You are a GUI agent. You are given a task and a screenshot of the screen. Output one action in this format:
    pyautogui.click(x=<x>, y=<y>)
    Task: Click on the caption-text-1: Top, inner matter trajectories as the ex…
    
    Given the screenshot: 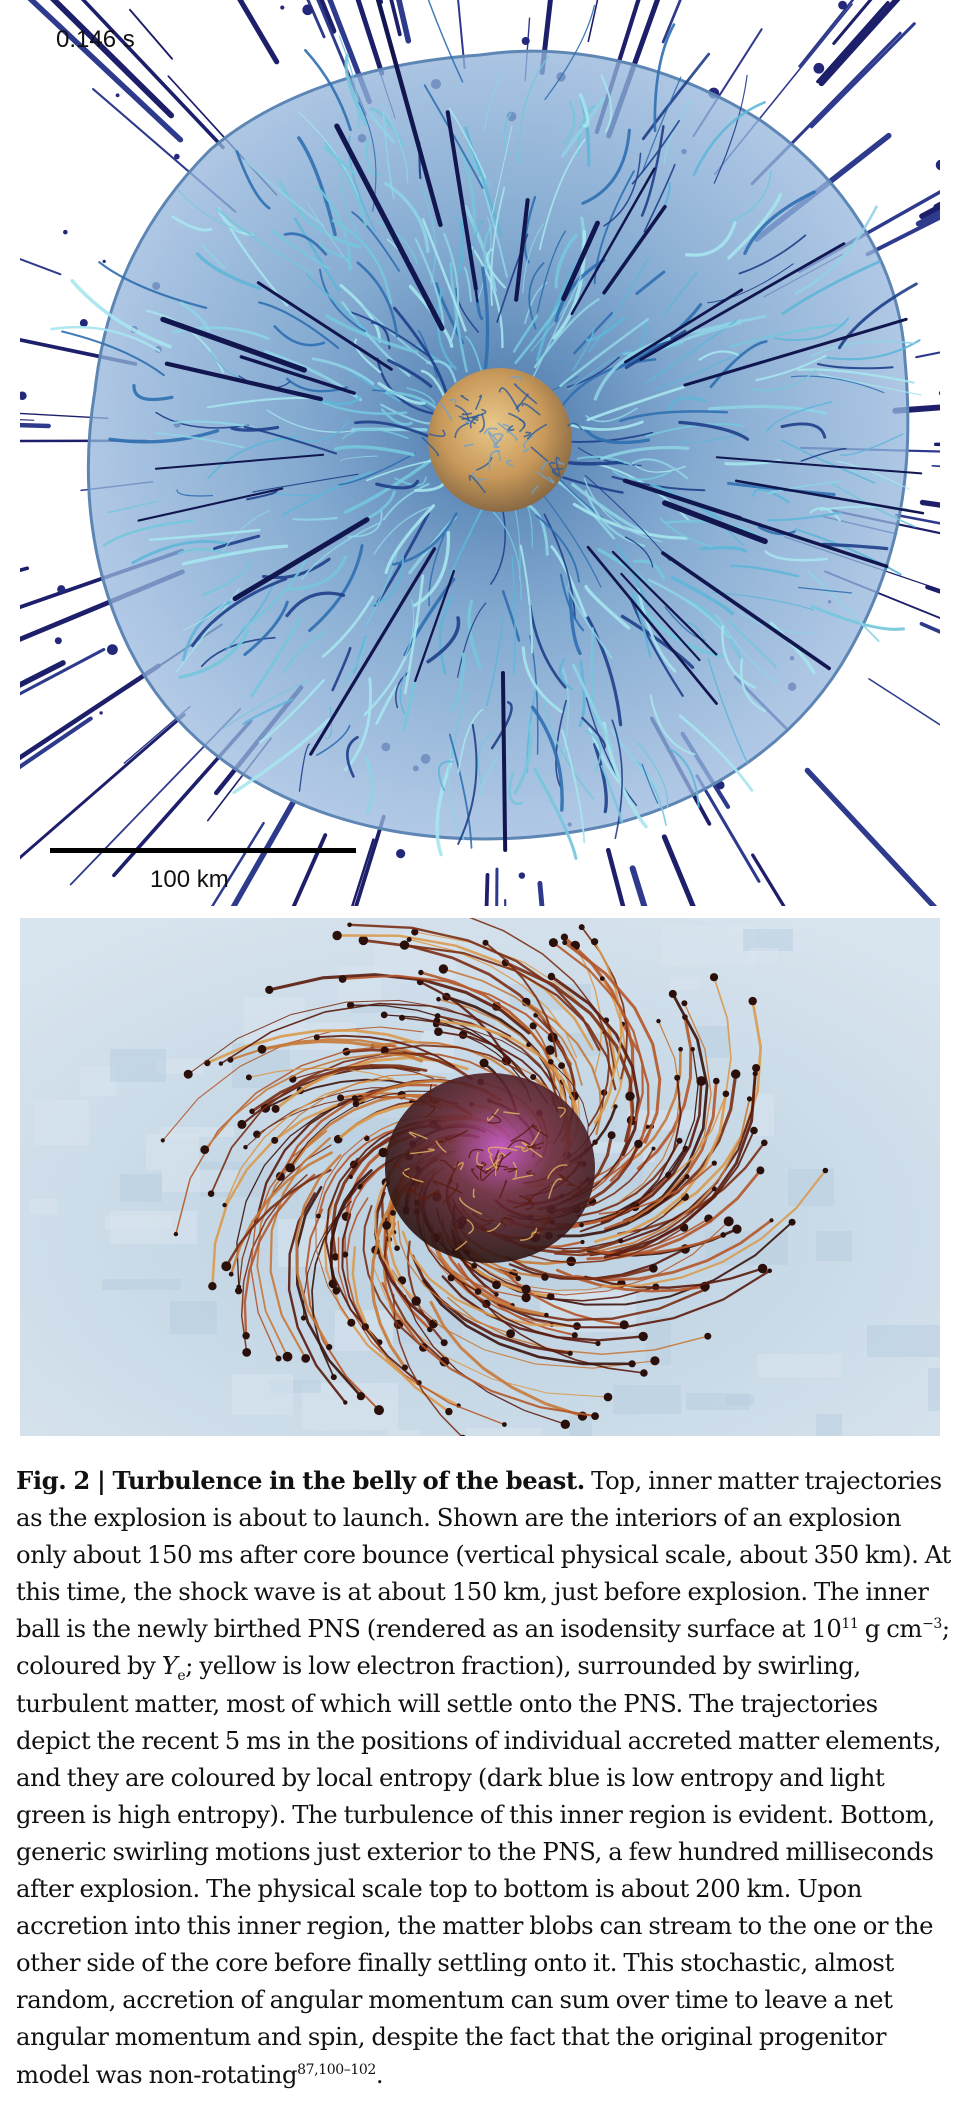 What is the action you would take?
    pyautogui.click(x=483, y=1555)
    